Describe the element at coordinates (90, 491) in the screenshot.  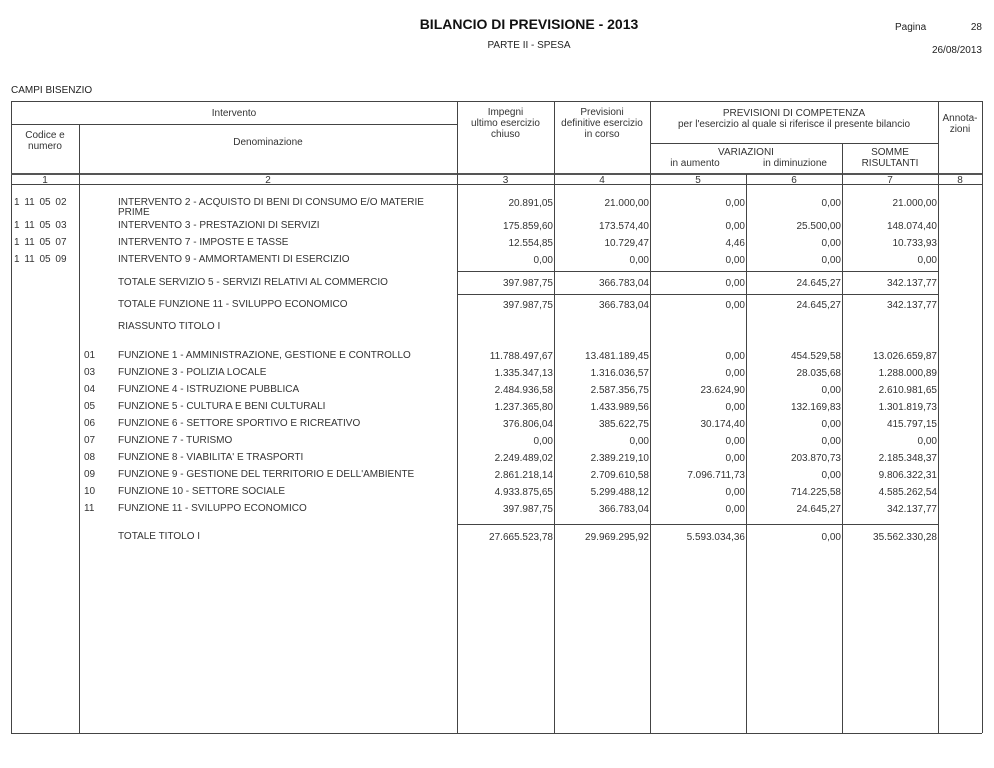
I see `row-code: 10` at that location.